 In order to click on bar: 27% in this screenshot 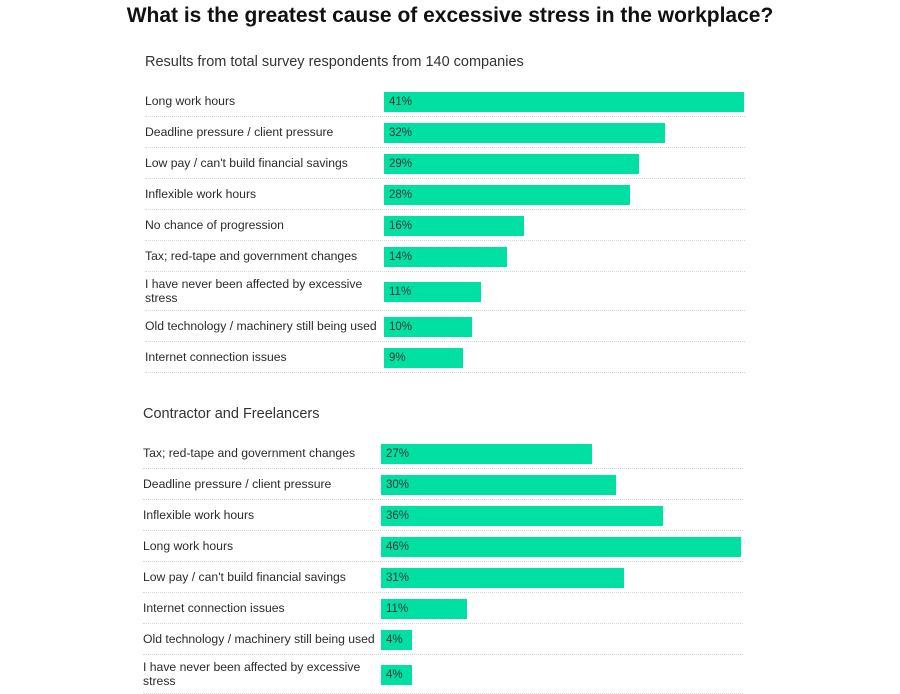, I will do `click(486, 454)`.